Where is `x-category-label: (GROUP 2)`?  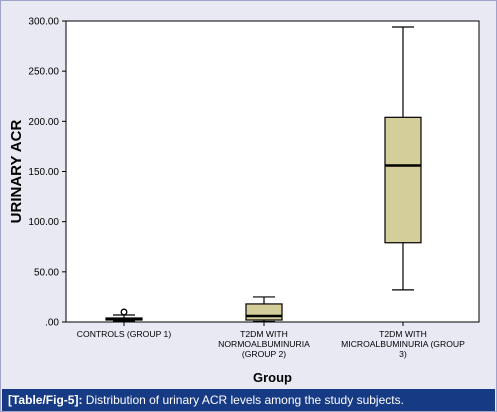 x-category-label: (GROUP 2) is located at coordinates (264, 354).